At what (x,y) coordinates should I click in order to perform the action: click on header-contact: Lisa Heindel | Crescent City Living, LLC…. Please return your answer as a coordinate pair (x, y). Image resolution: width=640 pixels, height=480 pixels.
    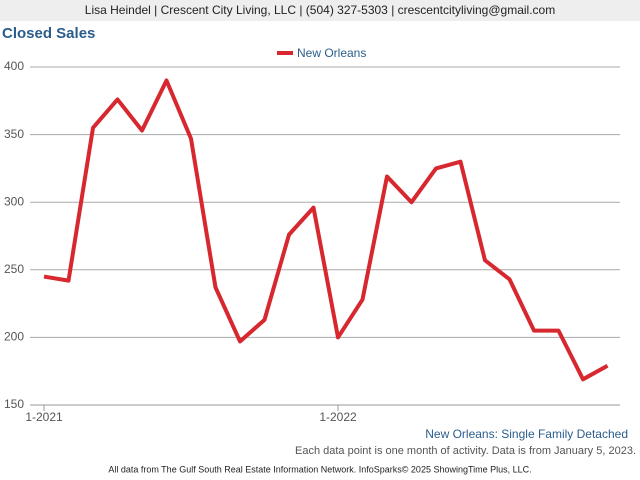
    Looking at the image, I should click on (320, 10).